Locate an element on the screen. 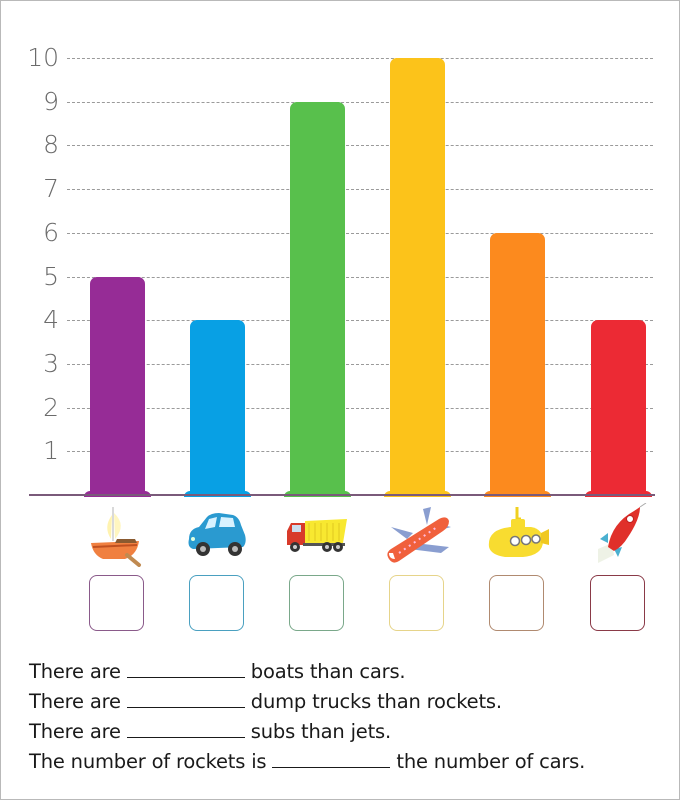 The width and height of the screenshot is (680, 800). answer-box-subs is located at coordinates (516, 603).